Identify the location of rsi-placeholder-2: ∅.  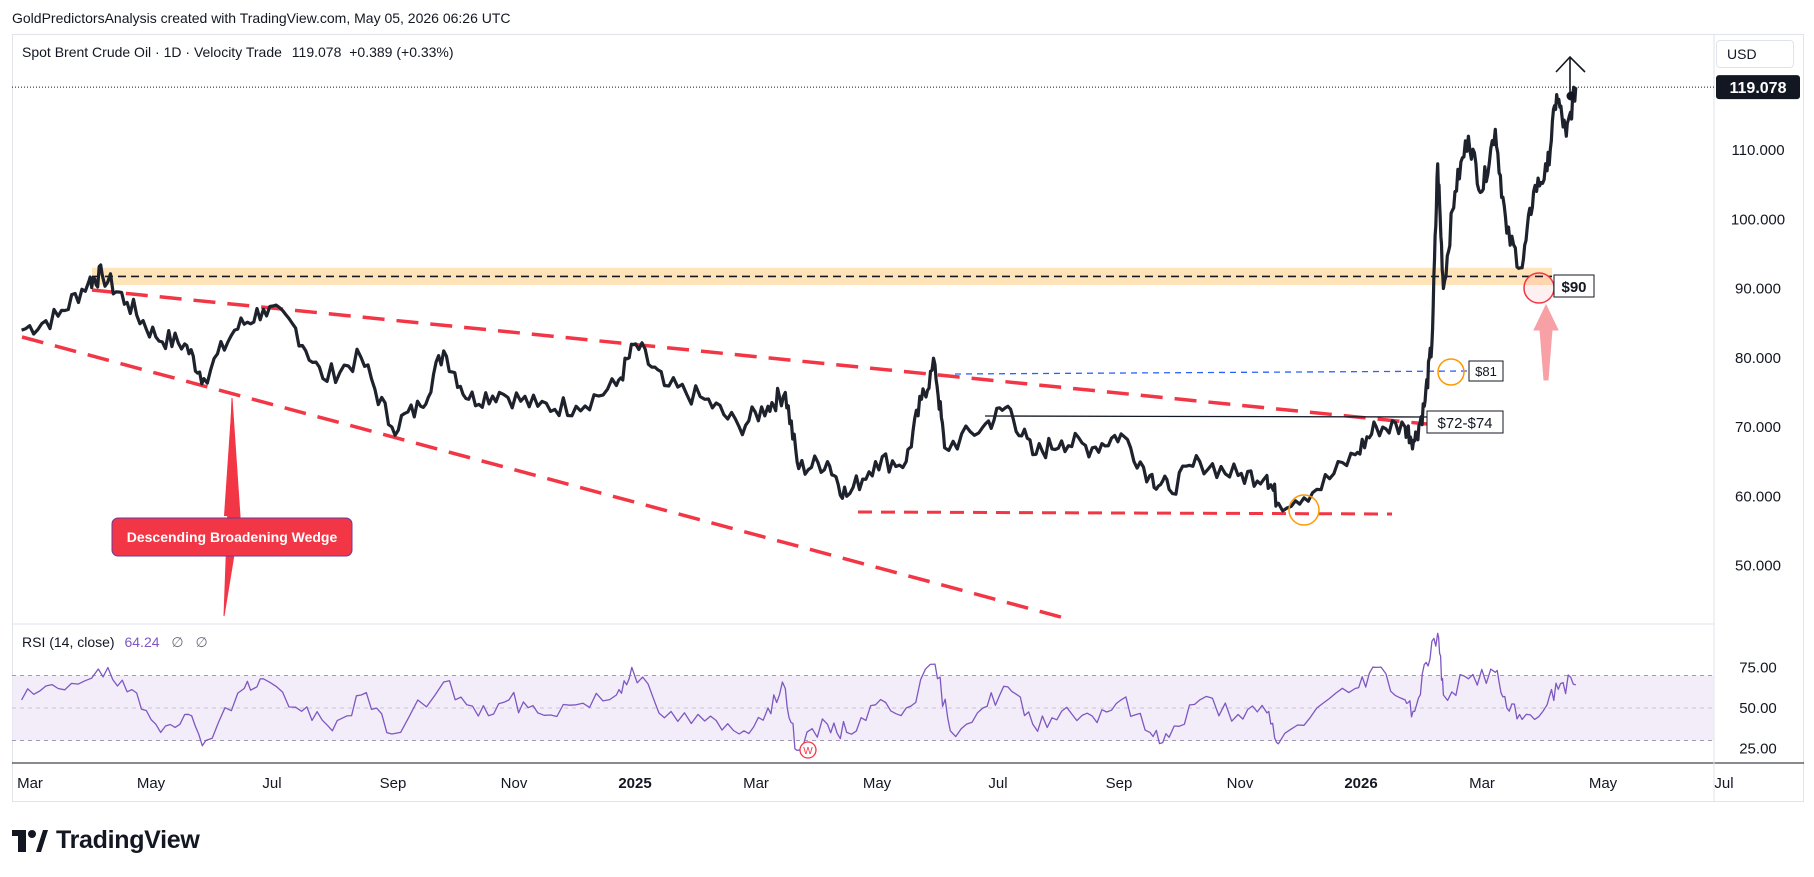
(201, 642).